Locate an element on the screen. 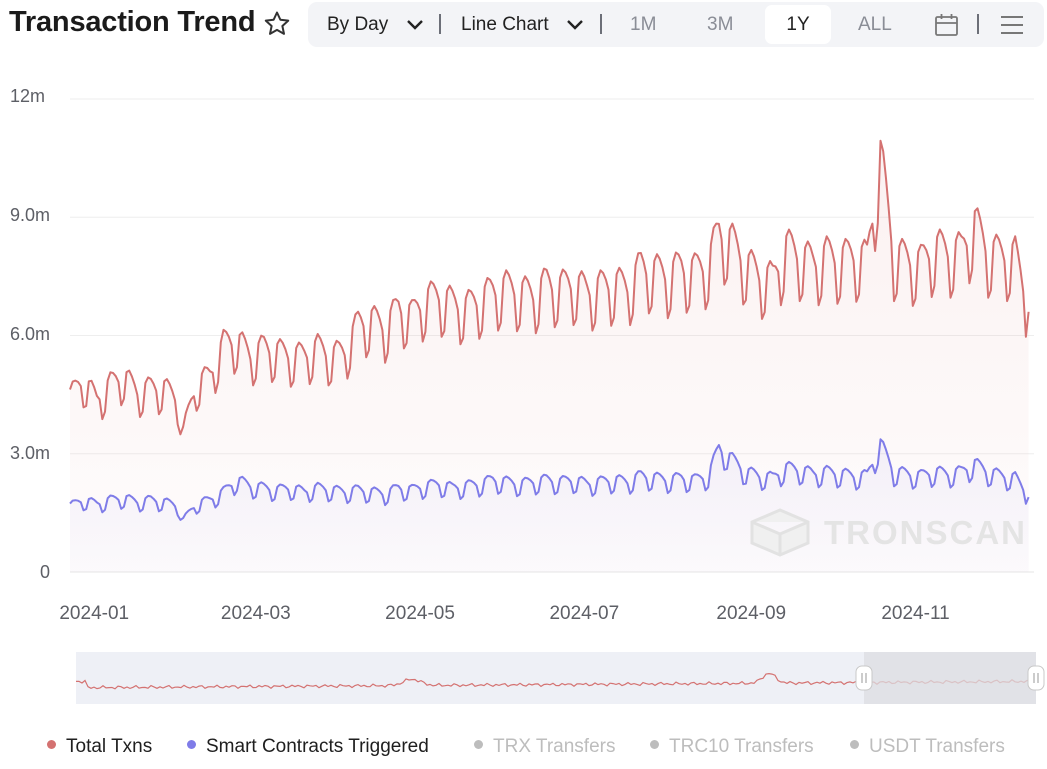 The image size is (1047, 769). x-tick-label: 2024-11 is located at coordinates (915, 613).